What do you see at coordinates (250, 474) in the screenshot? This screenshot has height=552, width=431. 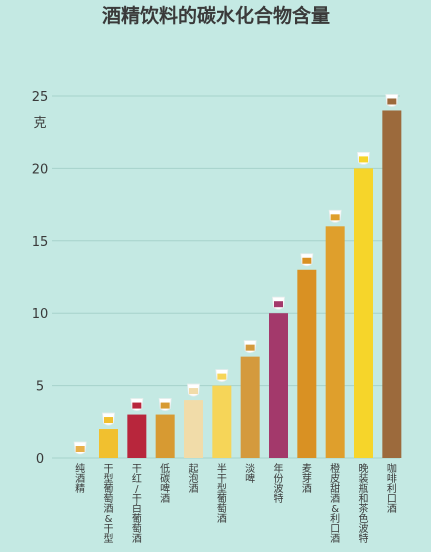 I see `category-label: 淡啤` at bounding box center [250, 474].